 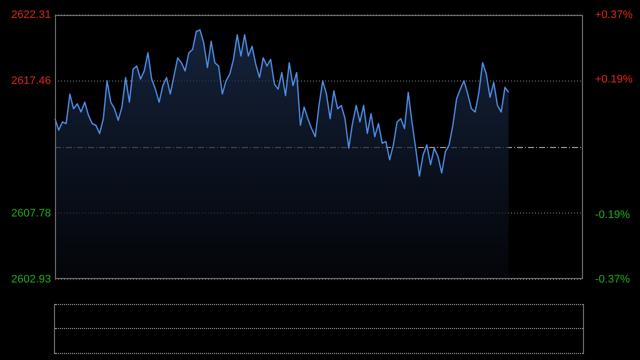 What do you see at coordinates (612, 279) in the screenshot?
I see `y2-tick-label: -0.37%` at bounding box center [612, 279].